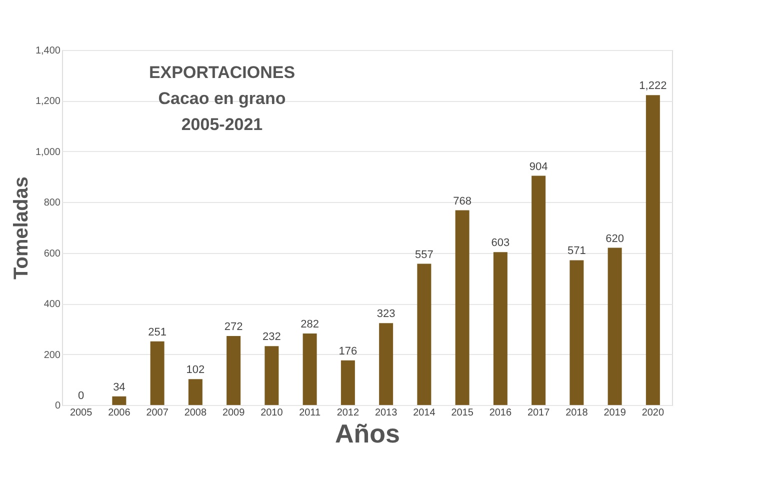 This screenshot has height=501, width=762. I want to click on y-tick-label: 1,200, so click(48, 102).